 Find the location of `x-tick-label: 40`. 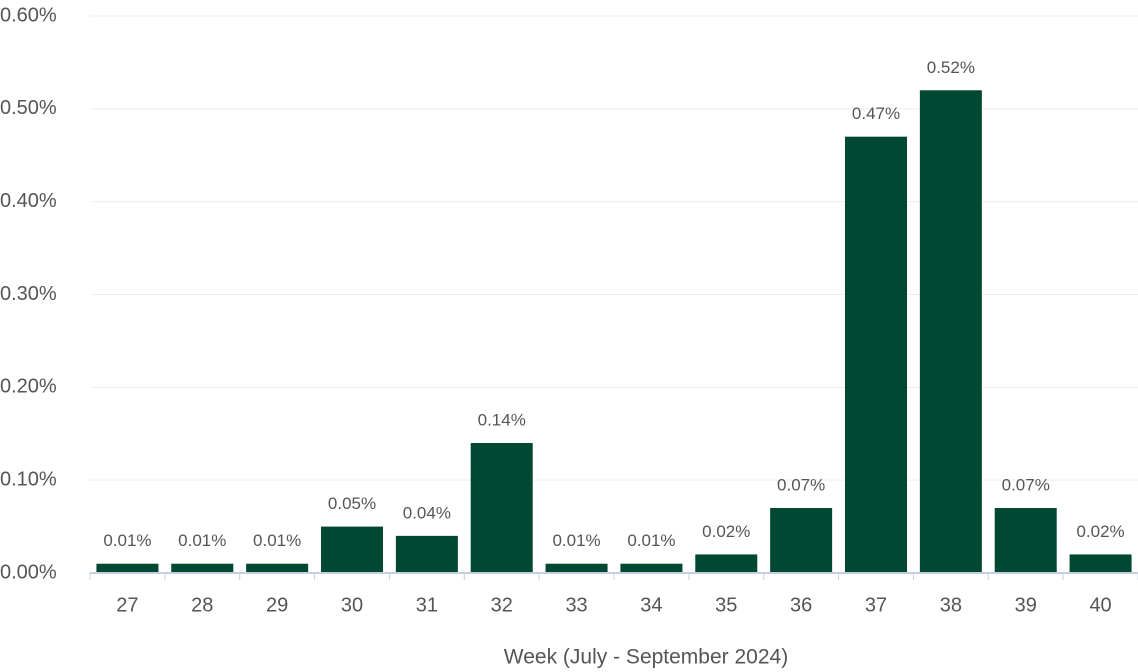

x-tick-label: 40 is located at coordinates (1100, 605).